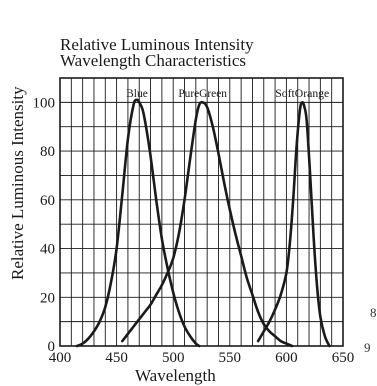  What do you see at coordinates (47, 201) in the screenshot?
I see `y-tick-label-60: 60` at bounding box center [47, 201].